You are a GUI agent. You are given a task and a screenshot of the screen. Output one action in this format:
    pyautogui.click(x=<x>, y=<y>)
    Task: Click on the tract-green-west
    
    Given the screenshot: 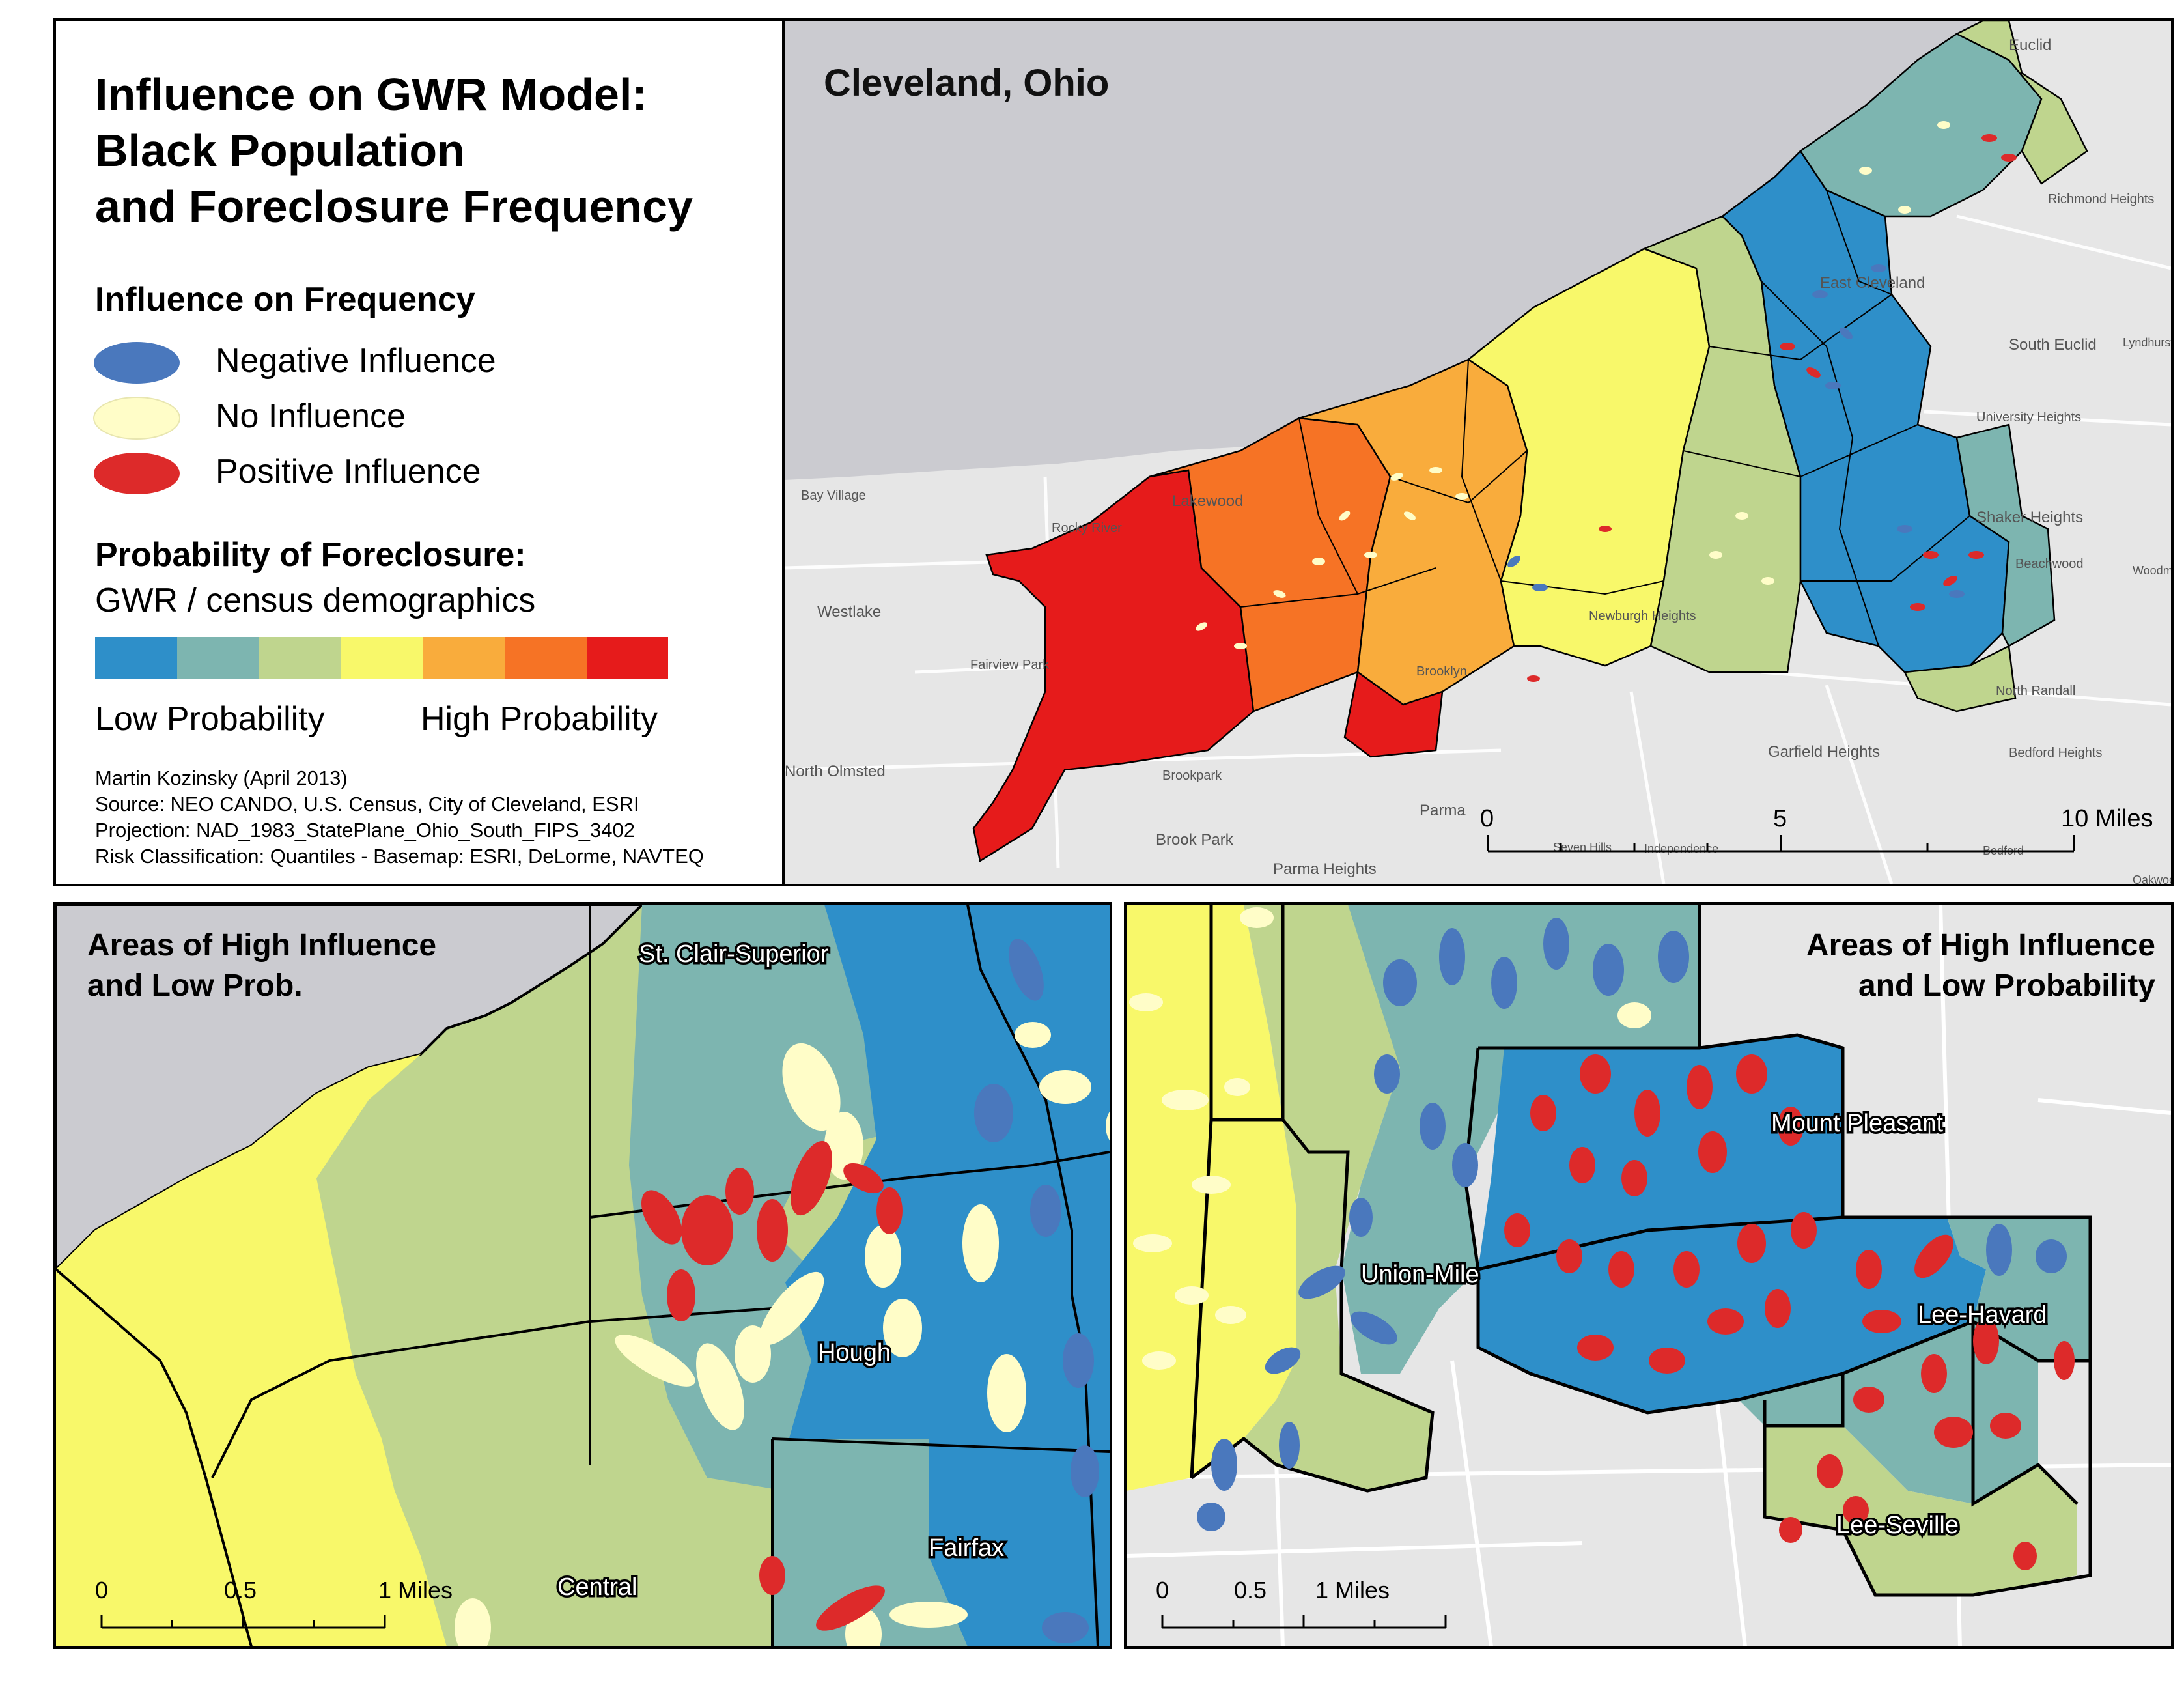 What is the action you would take?
    pyautogui.click(x=1339, y=1198)
    